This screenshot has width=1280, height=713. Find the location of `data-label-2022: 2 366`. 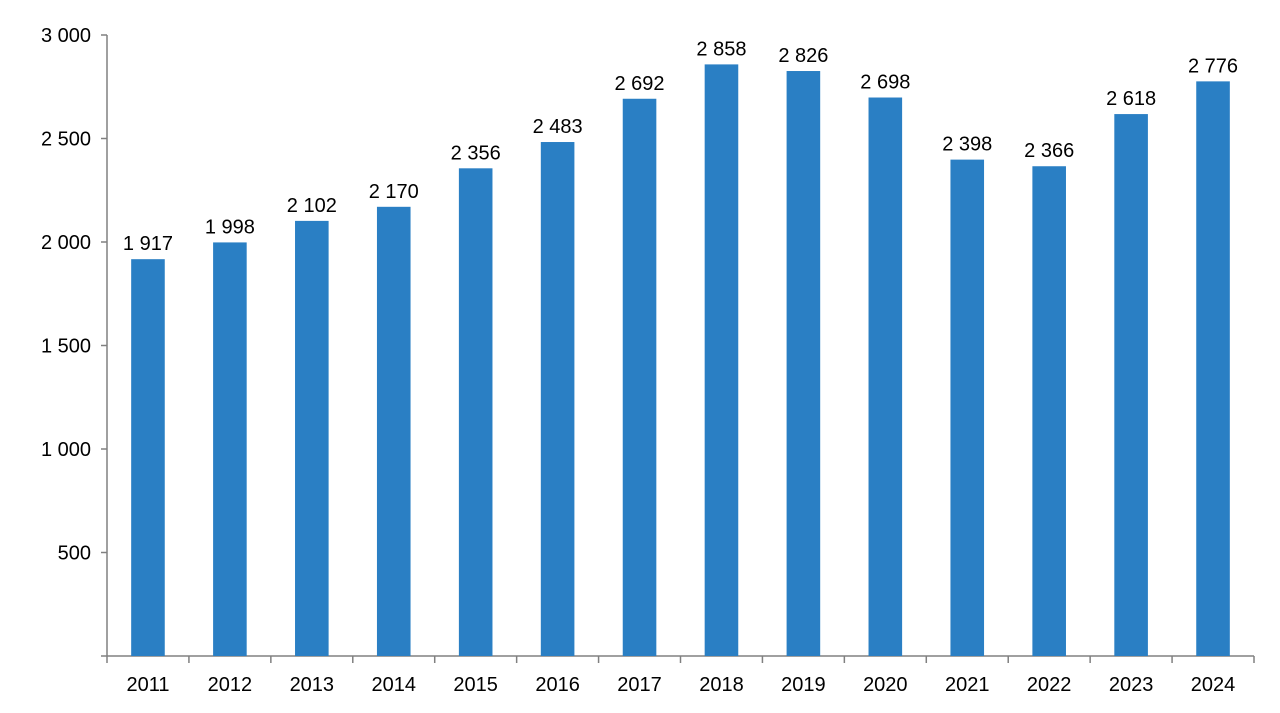

data-label-2022: 2 366 is located at coordinates (1049, 151).